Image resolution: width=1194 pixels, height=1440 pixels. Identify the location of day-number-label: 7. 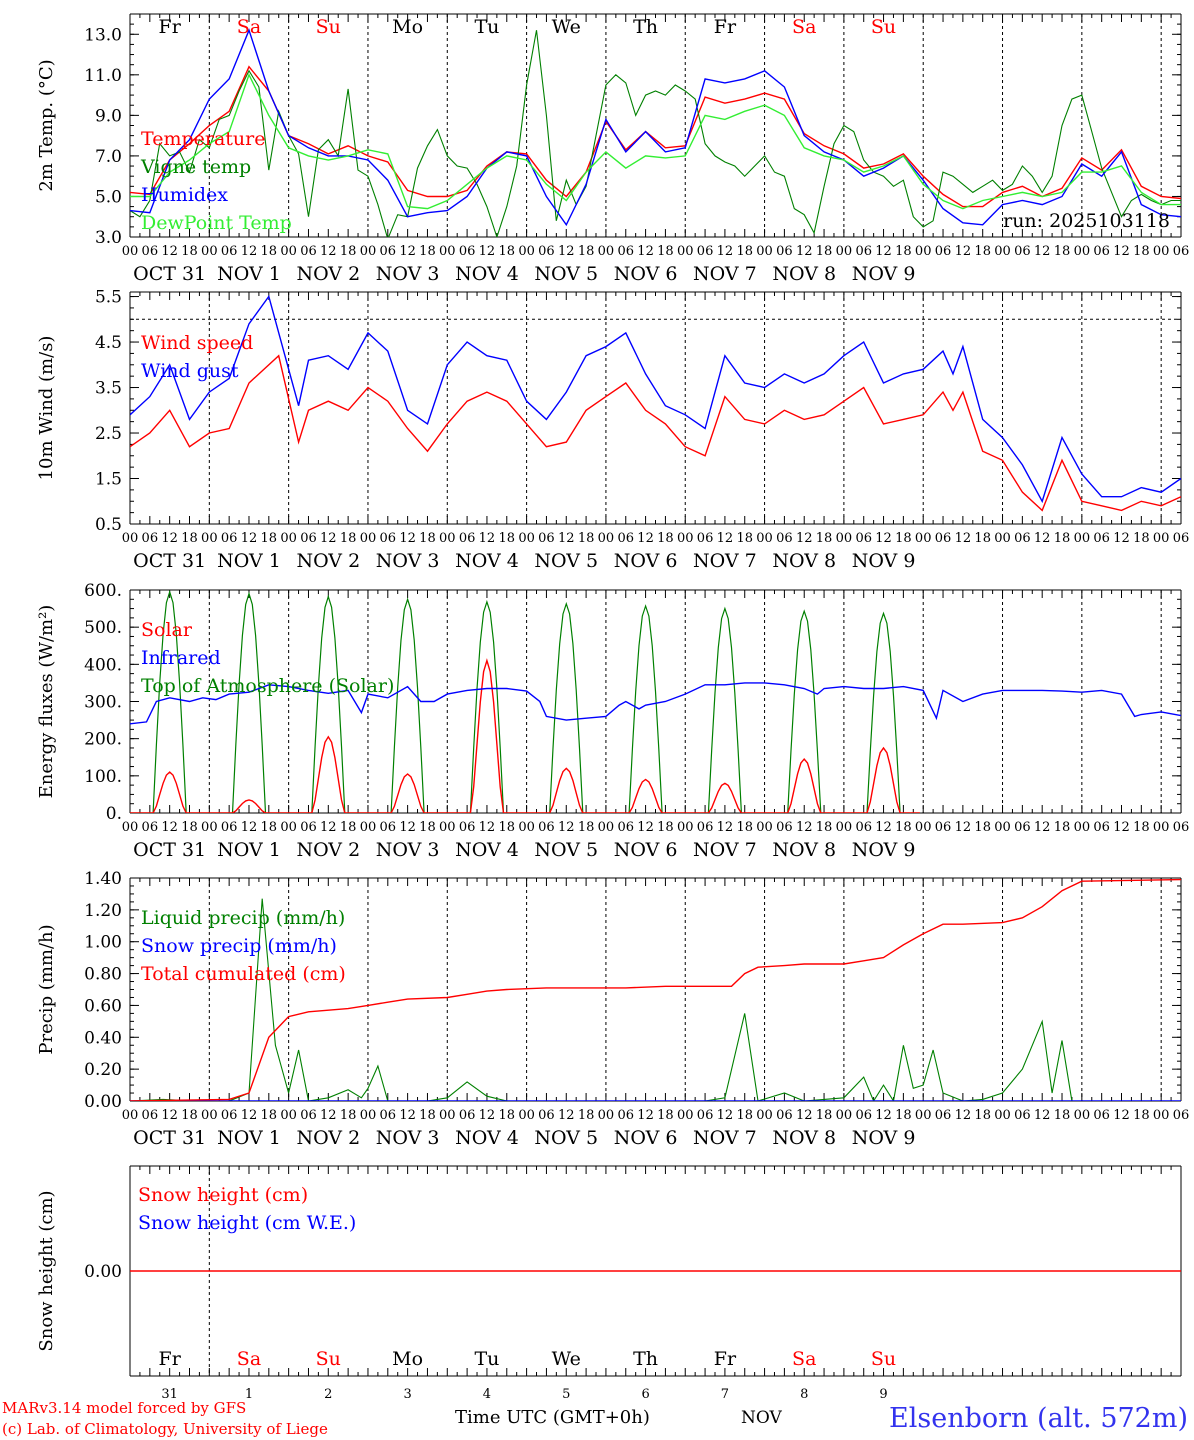
(725, 1394).